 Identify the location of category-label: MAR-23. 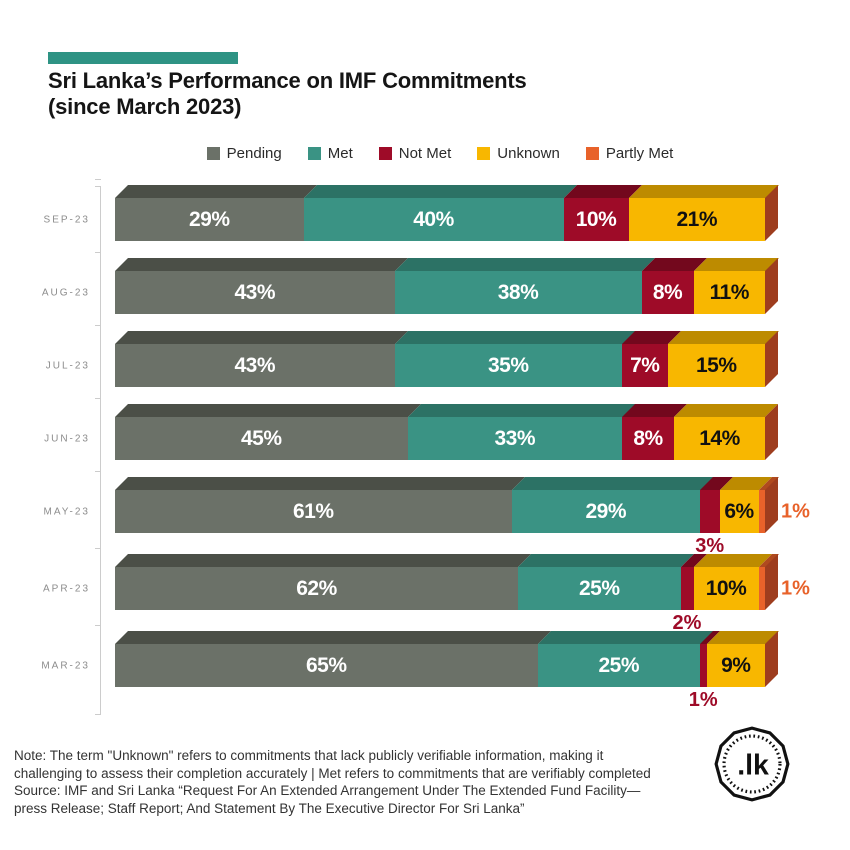
(65, 665).